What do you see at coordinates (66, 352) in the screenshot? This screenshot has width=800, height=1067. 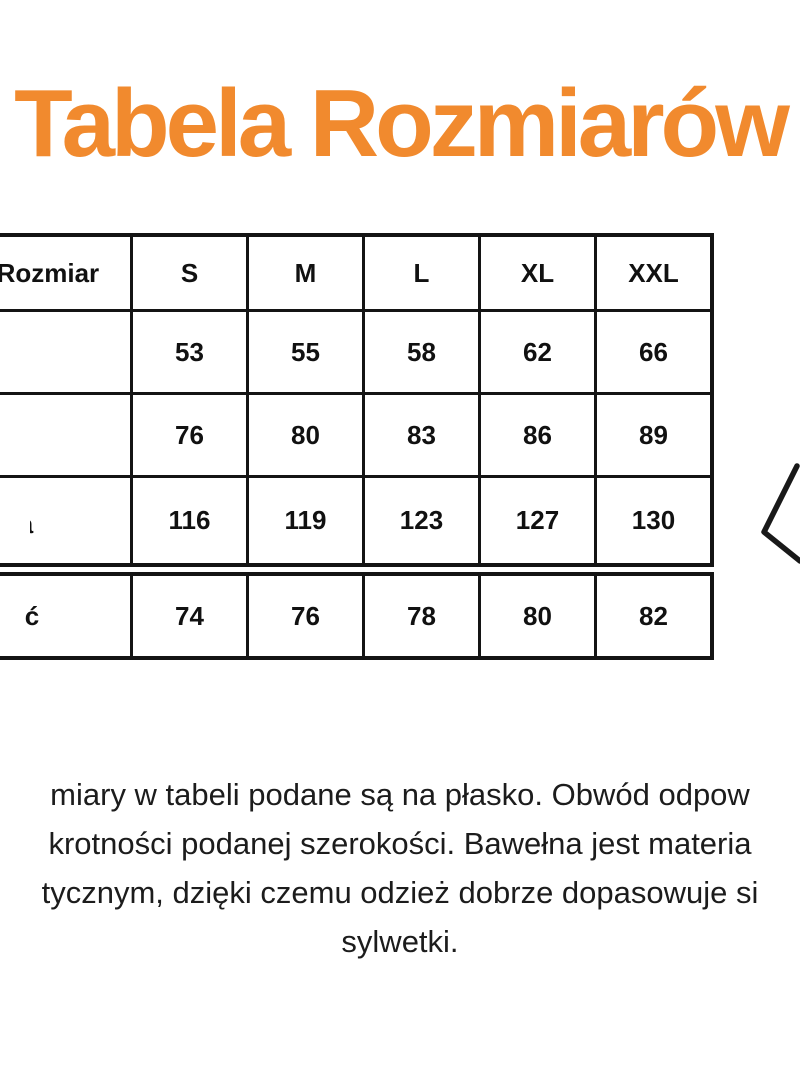 I see `row1-label-cell` at bounding box center [66, 352].